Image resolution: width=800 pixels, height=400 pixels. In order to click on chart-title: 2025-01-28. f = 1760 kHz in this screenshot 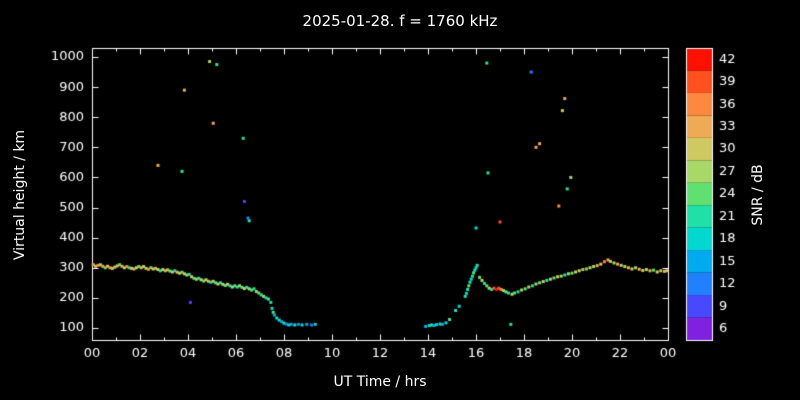, I will do `click(400, 21)`.